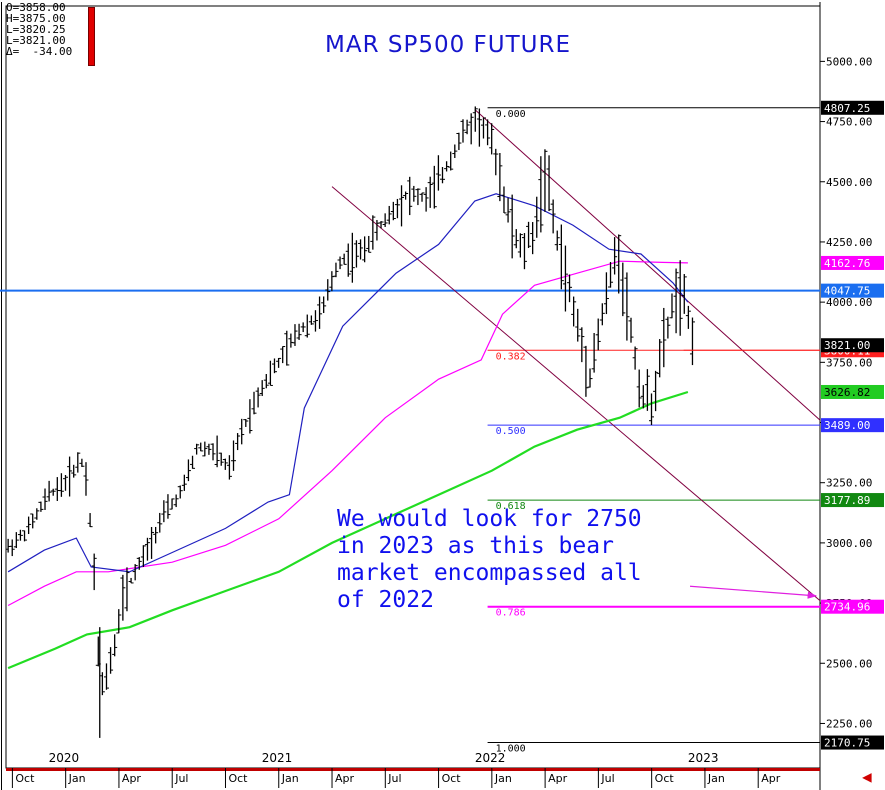 The height and width of the screenshot is (790, 885). I want to click on annotation-line-3: market encompassed all, so click(489, 573).